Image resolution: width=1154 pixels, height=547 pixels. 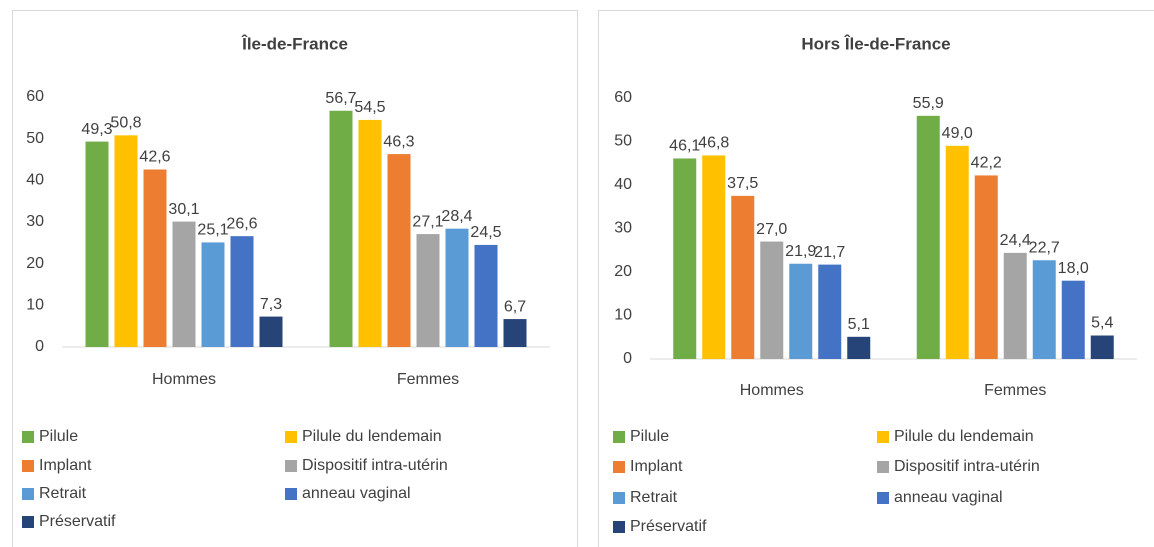 I want to click on data-label: 5,1, so click(x=859, y=324).